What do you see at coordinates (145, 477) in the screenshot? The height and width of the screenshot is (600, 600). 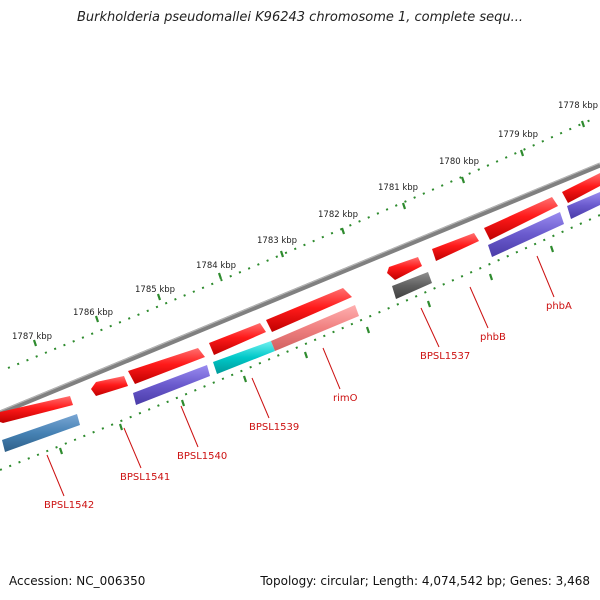 I see `gene-label: BPSL1541` at bounding box center [145, 477].